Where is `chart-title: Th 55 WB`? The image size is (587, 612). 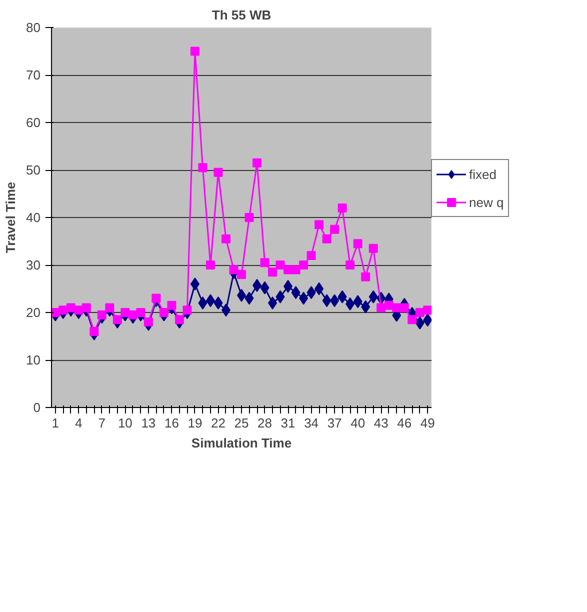
chart-title: Th 55 WB is located at coordinates (242, 15).